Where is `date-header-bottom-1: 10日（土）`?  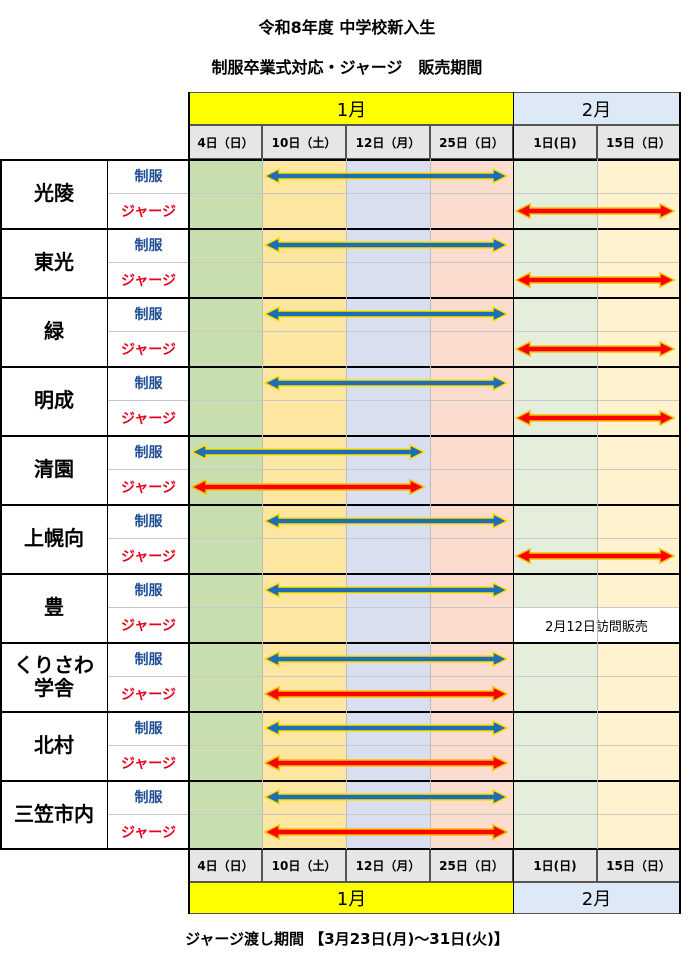
date-header-bottom-1: 10日（土） is located at coordinates (304, 865).